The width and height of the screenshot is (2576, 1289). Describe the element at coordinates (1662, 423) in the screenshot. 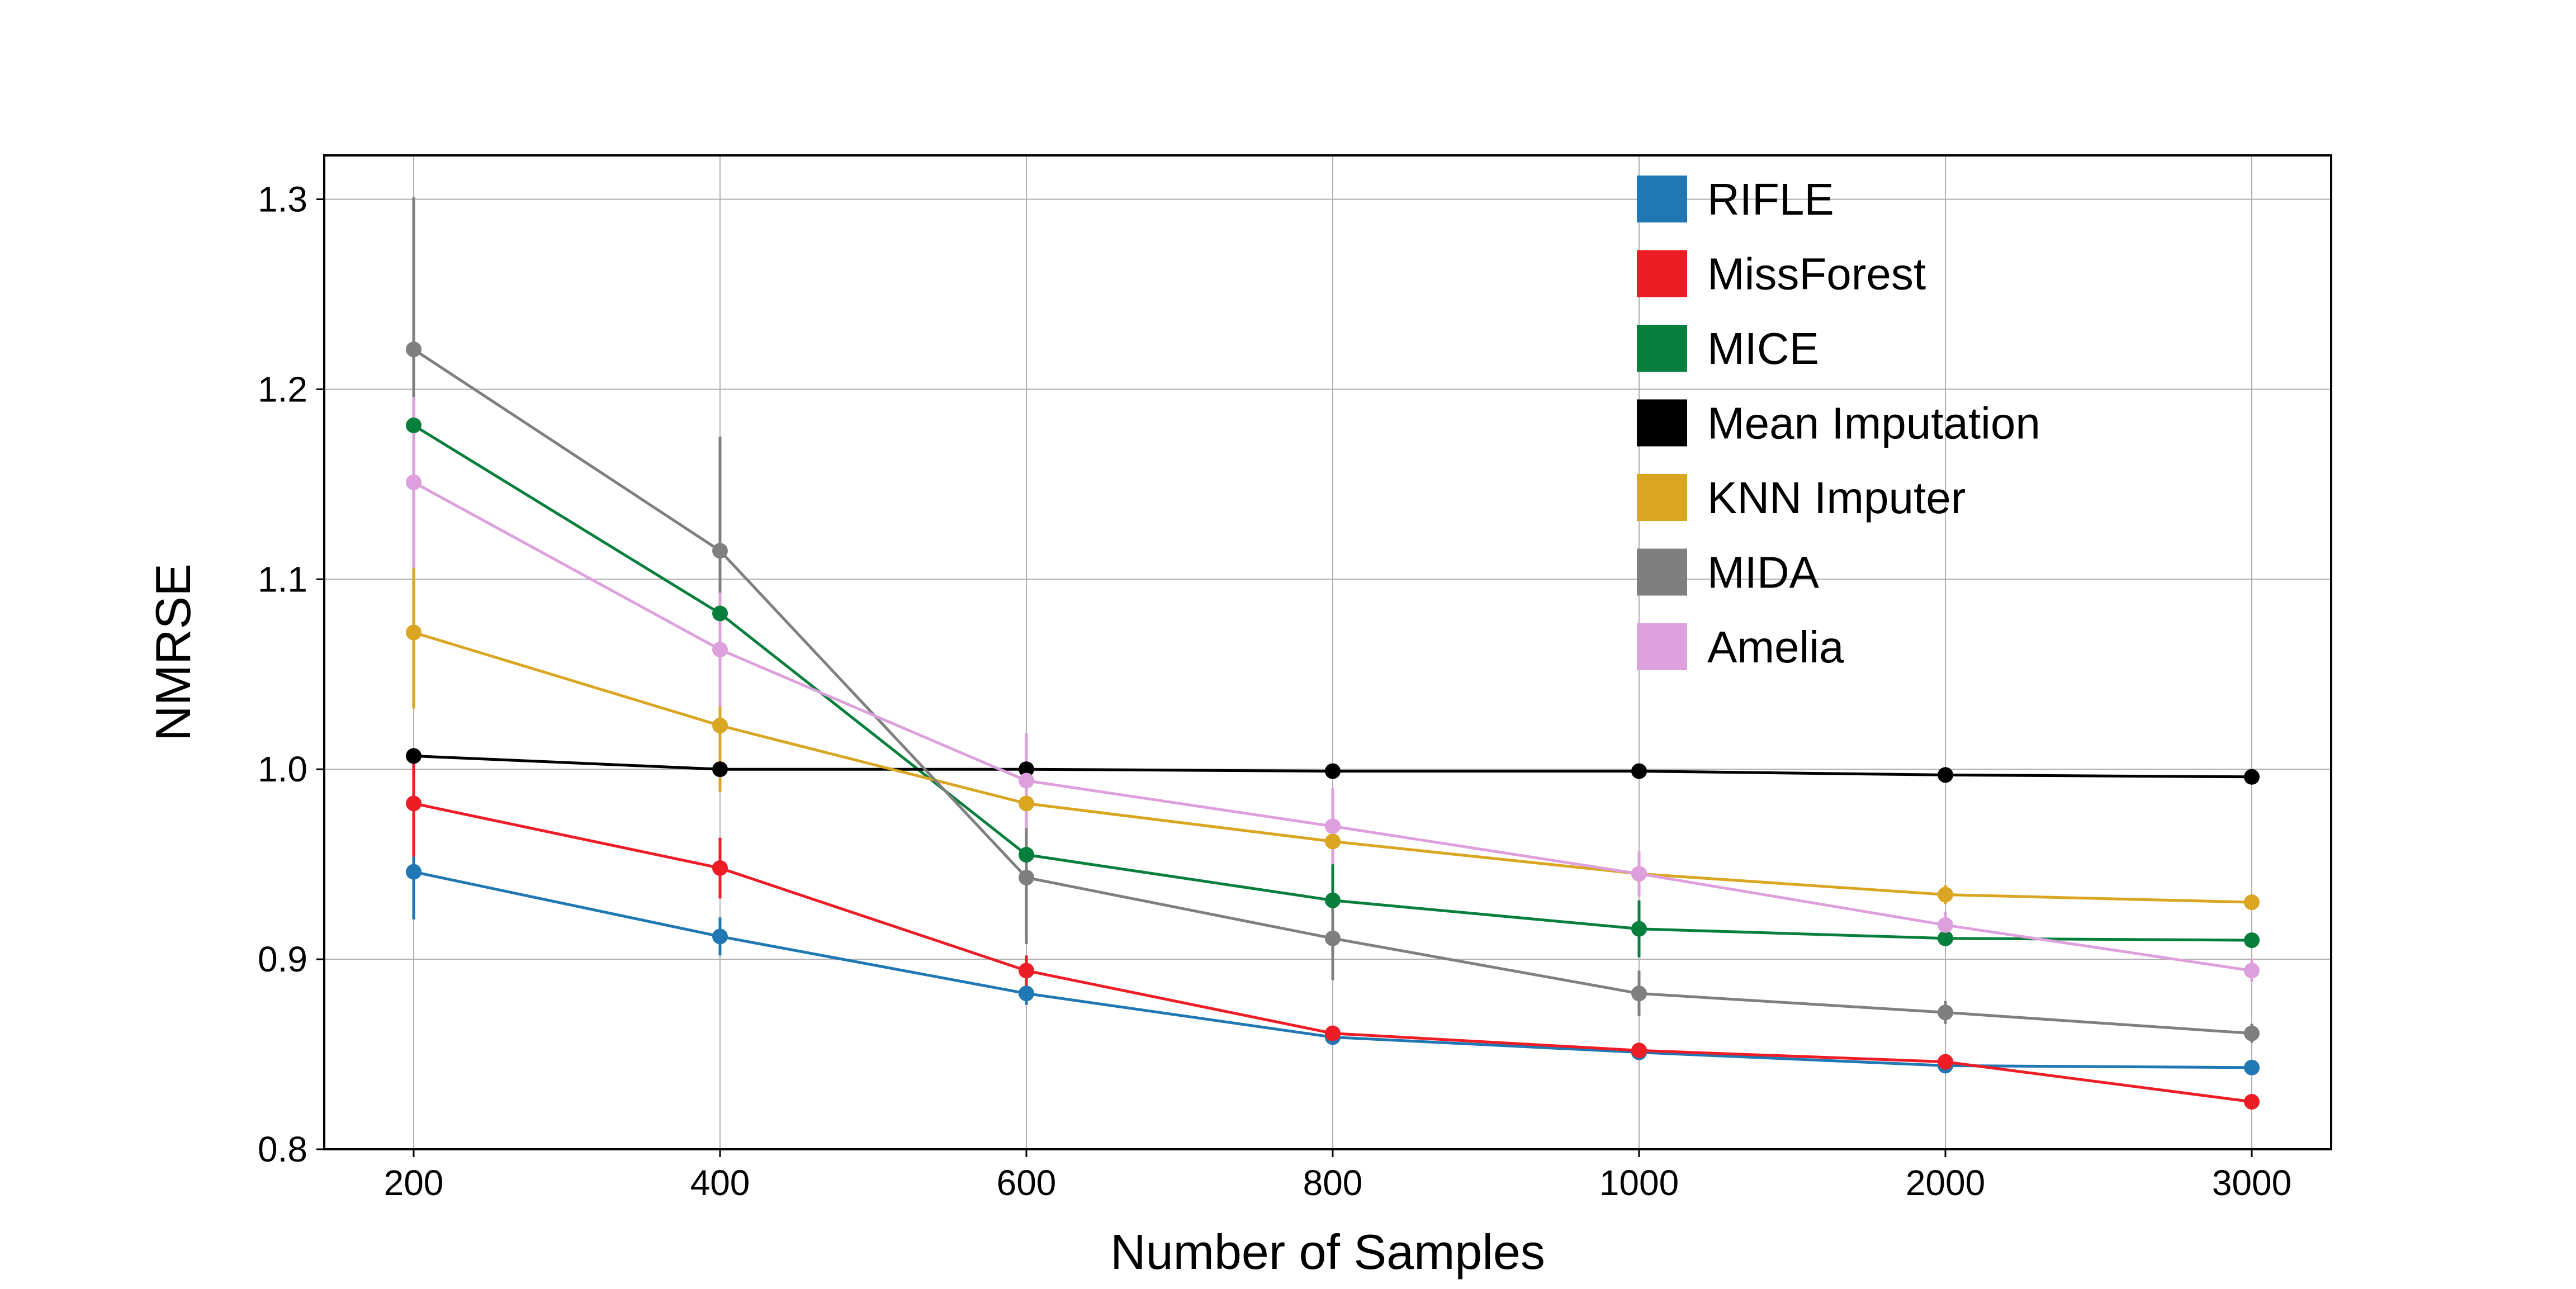

I see `legend-swatch-mean-imputation` at that location.